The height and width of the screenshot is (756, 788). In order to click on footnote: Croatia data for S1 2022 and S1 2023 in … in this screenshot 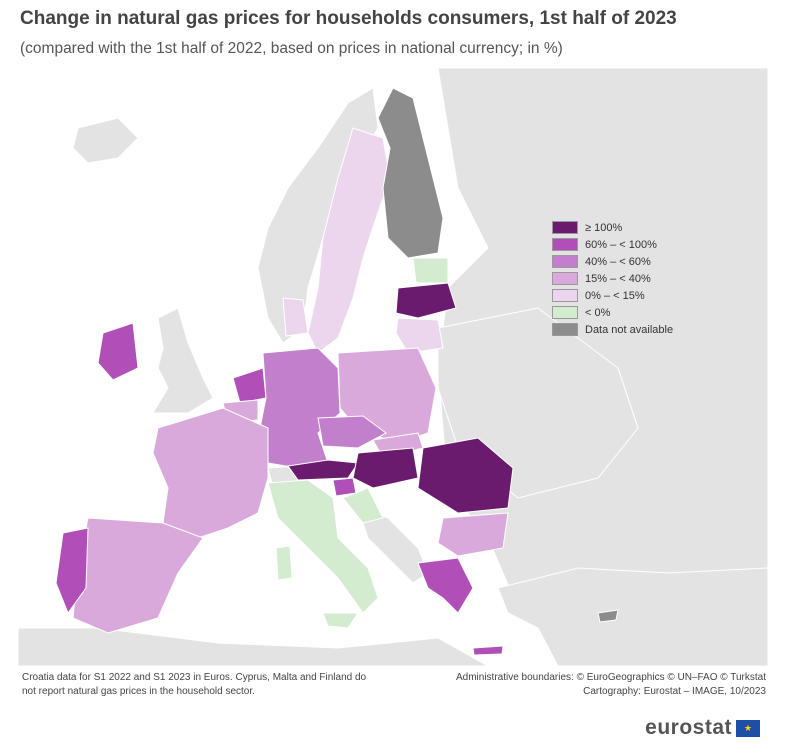, I will do `click(194, 684)`.